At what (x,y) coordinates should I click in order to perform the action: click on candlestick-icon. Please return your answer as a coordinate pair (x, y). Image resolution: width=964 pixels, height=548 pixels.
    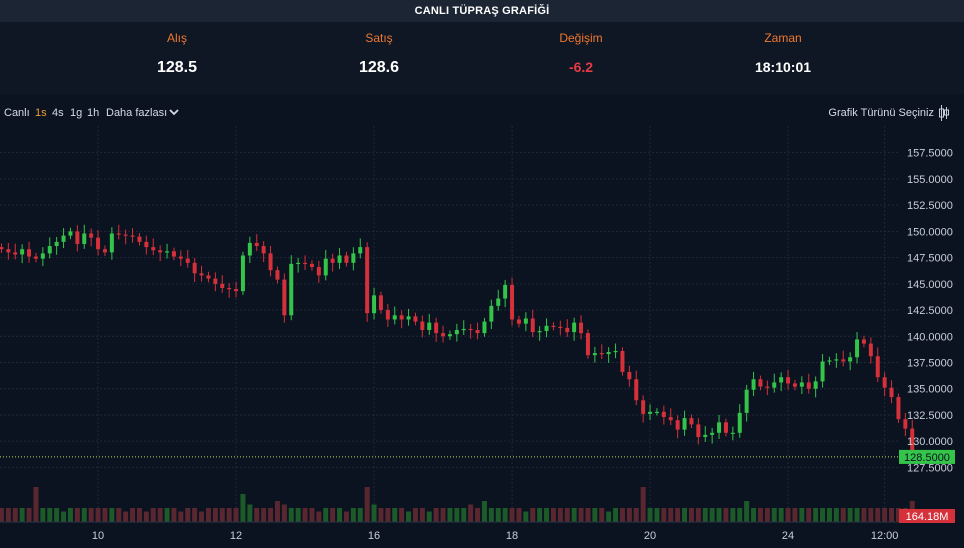
    Looking at the image, I should click on (944, 113).